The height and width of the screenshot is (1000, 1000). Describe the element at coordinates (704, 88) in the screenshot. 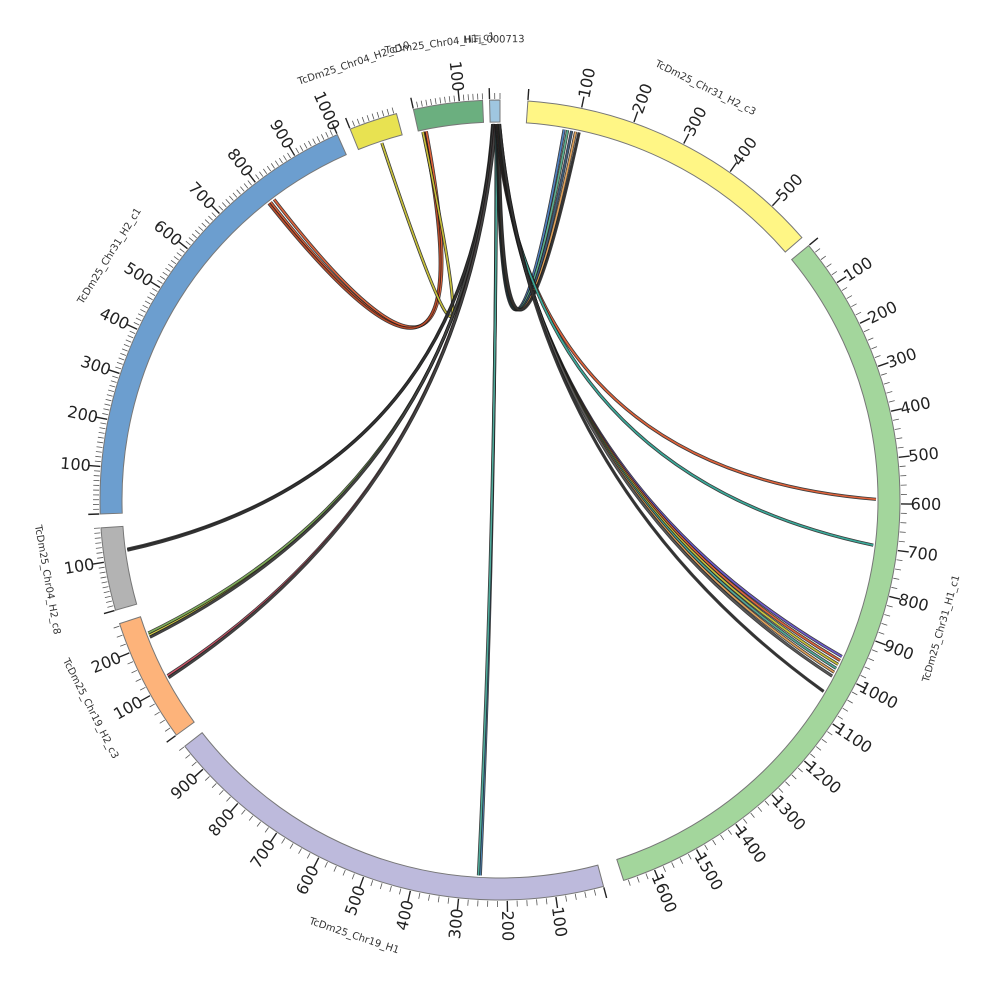

I see `segment-label: TcDm25_Chr31_H2_c3` at that location.